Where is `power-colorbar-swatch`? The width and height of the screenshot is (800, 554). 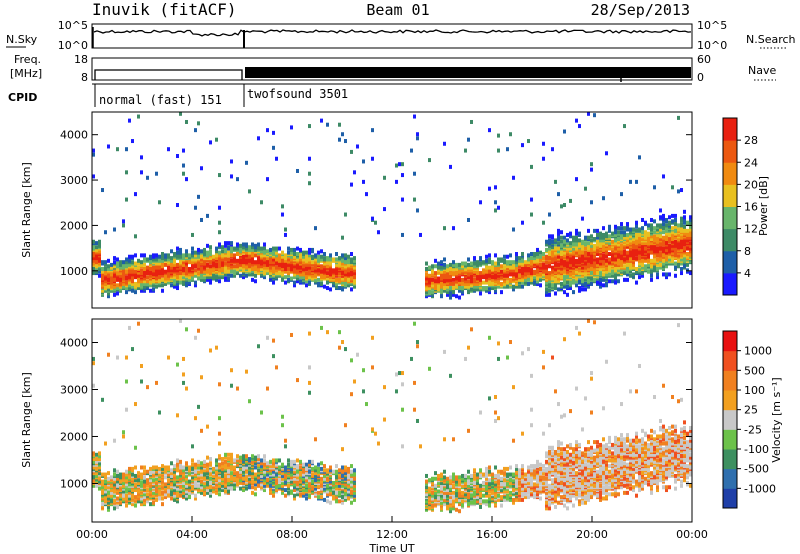 power-colorbar-swatch is located at coordinates (730, 151).